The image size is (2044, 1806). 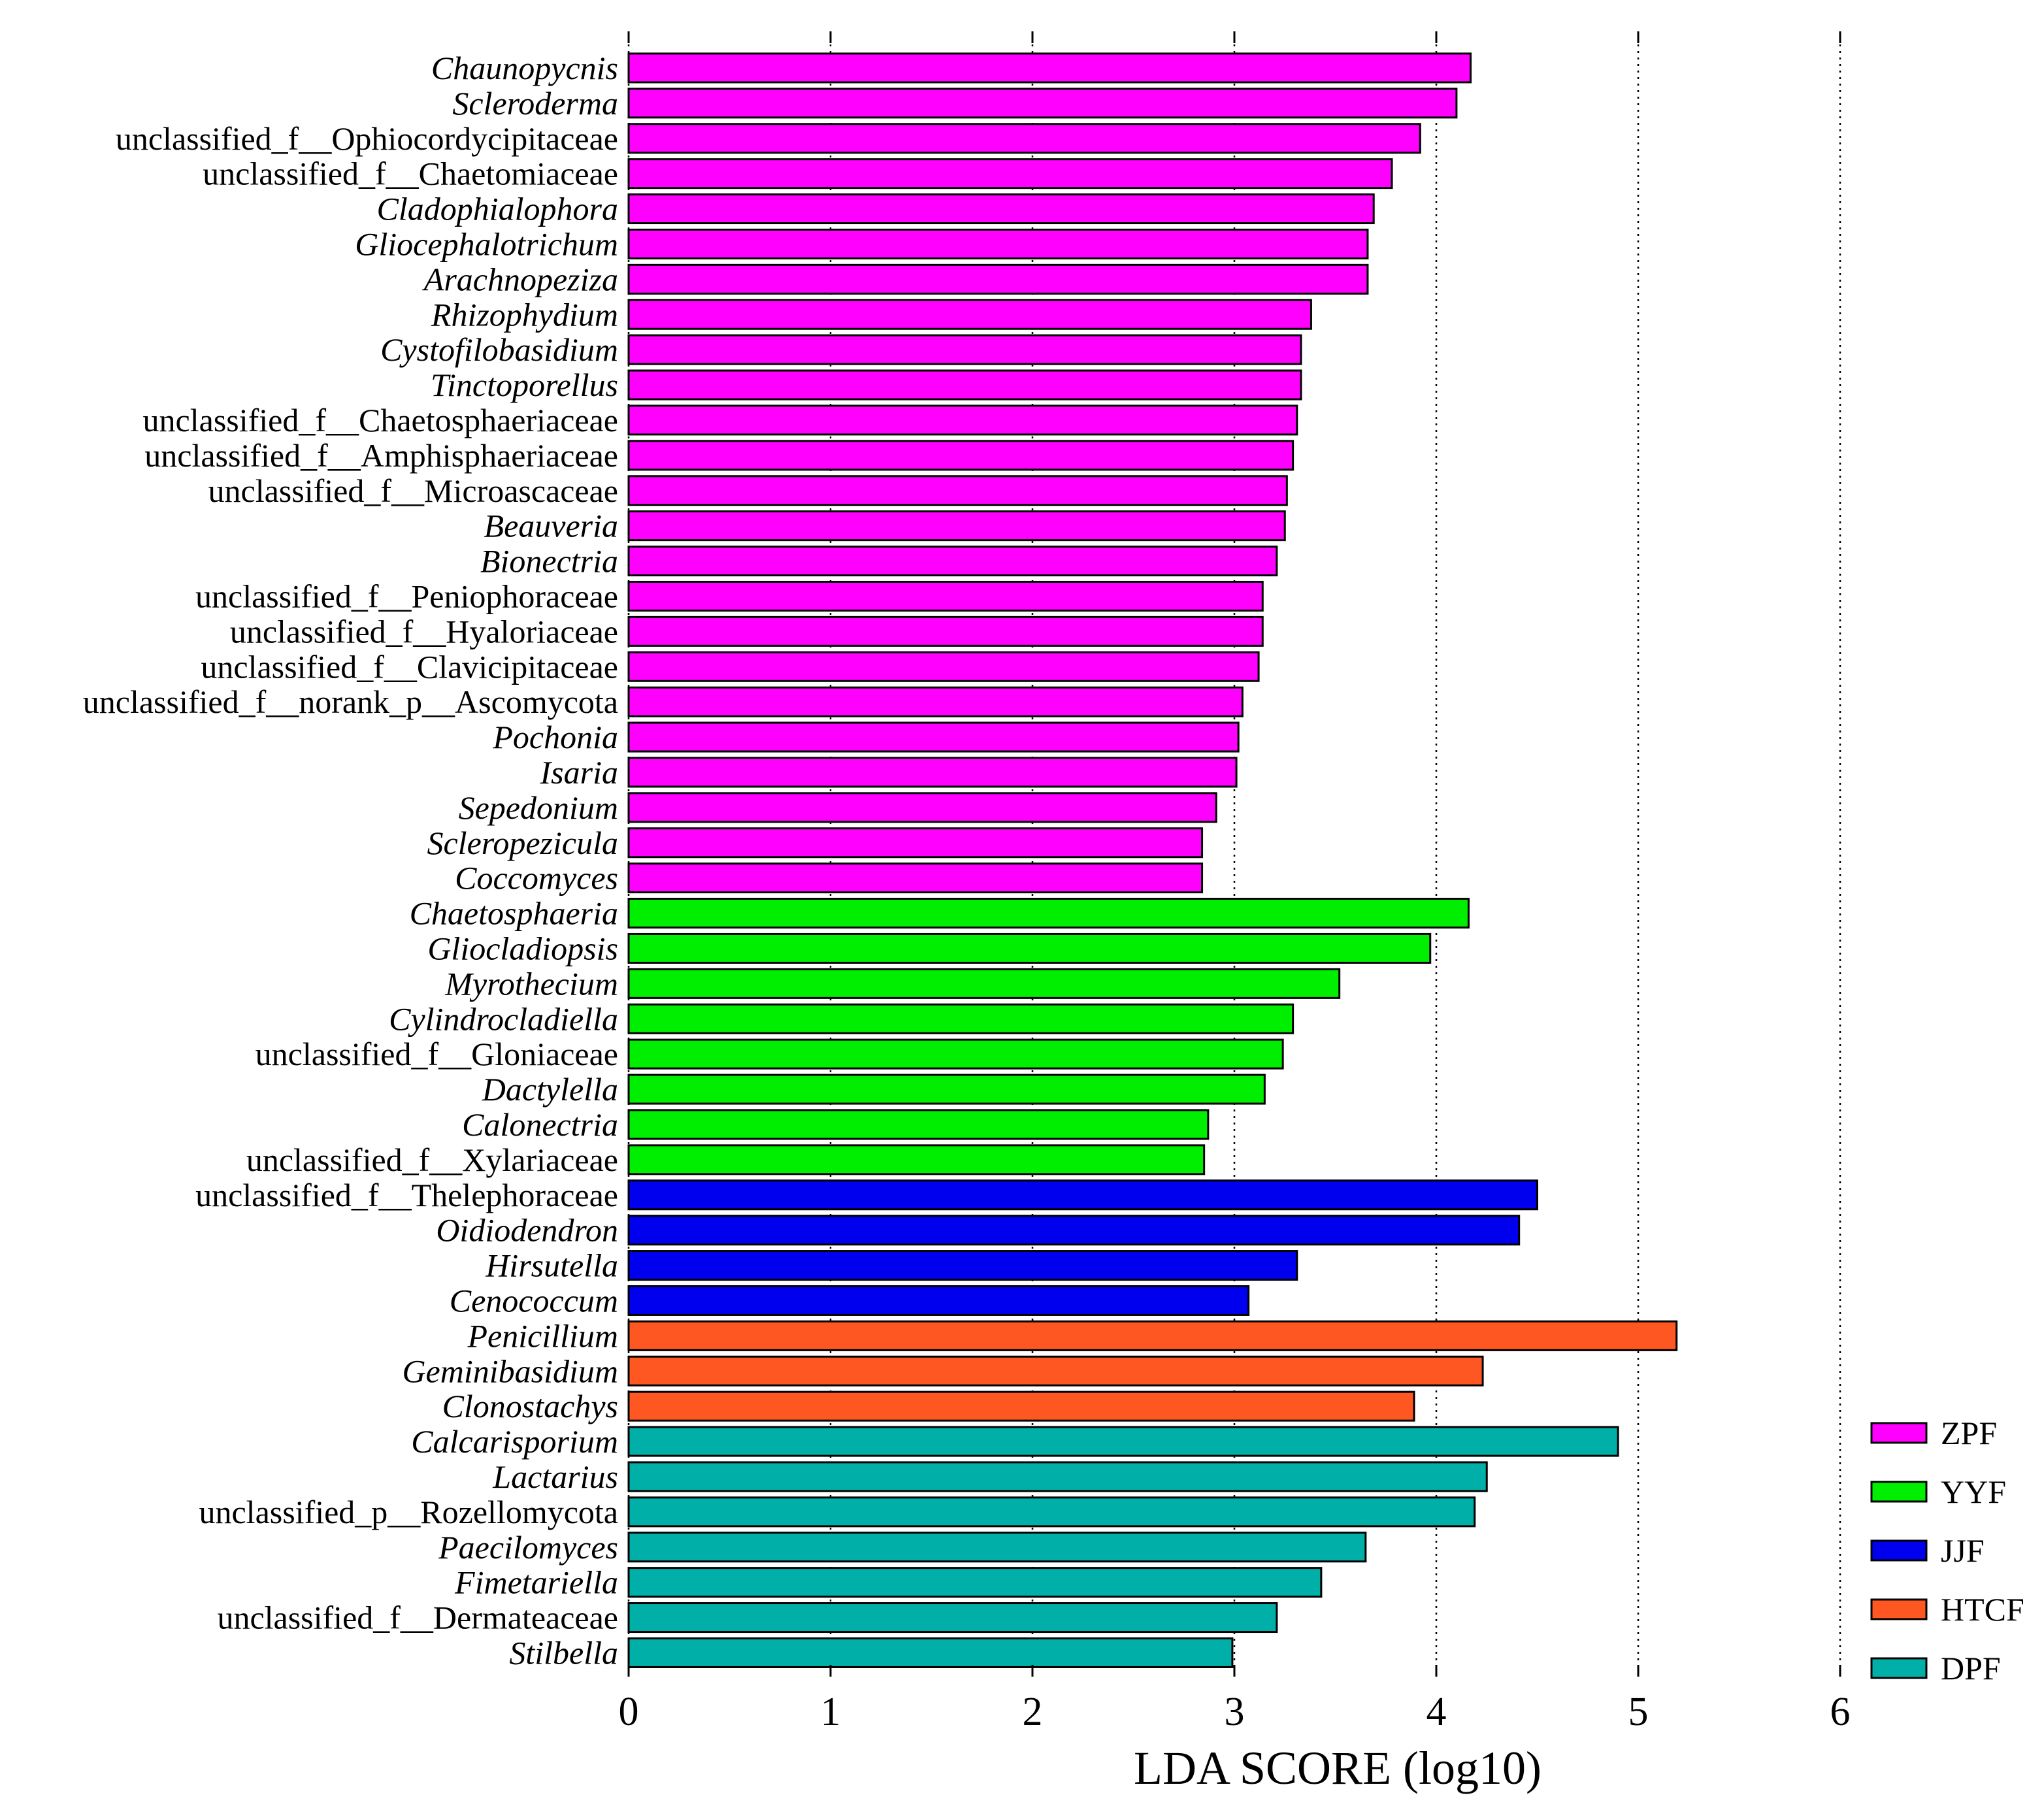 I want to click on category-label: unclassified_f__Gloniaceae, so click(x=437, y=1054).